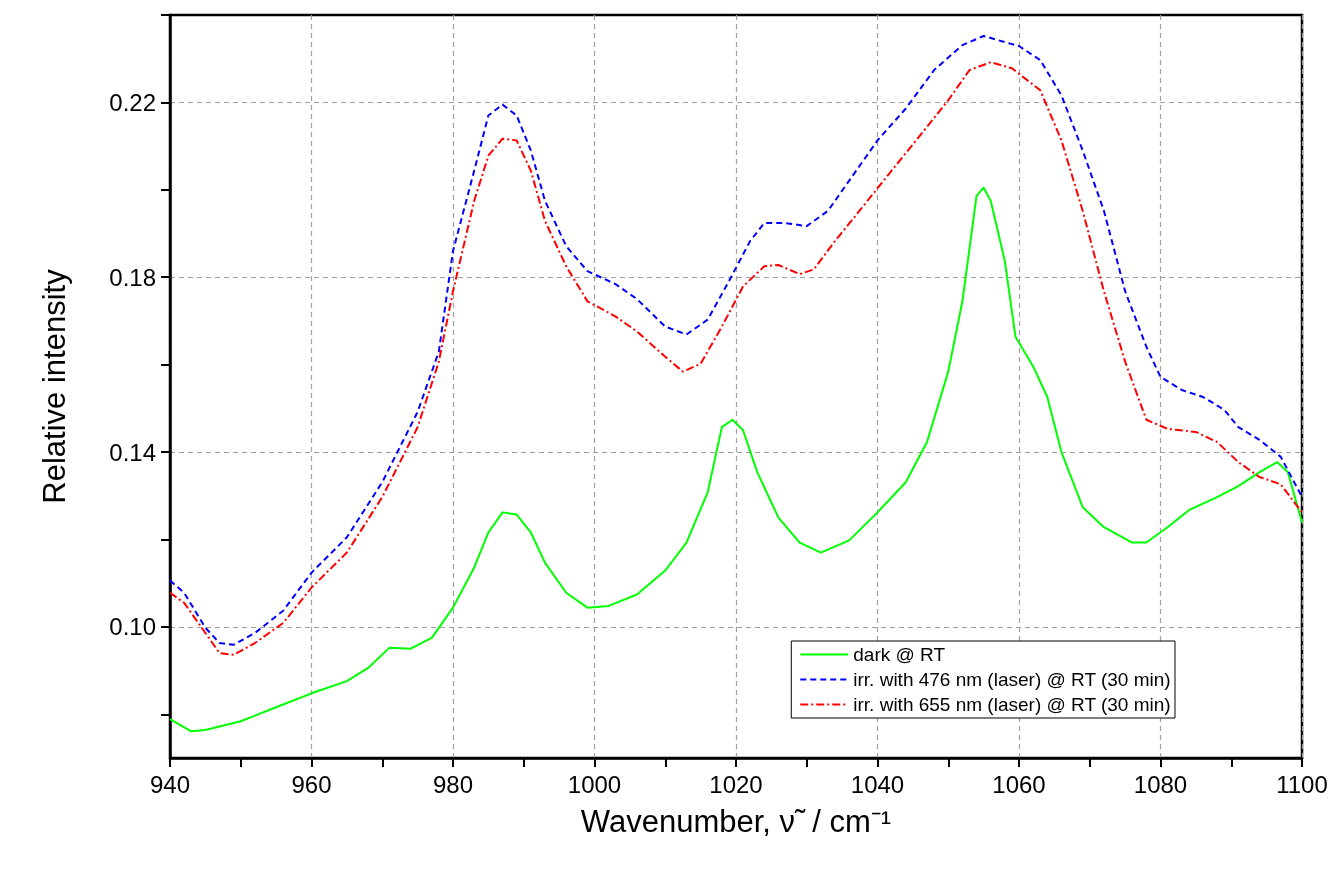 The width and height of the screenshot is (1343, 876). I want to click on text: 0.10, so click(132, 627).